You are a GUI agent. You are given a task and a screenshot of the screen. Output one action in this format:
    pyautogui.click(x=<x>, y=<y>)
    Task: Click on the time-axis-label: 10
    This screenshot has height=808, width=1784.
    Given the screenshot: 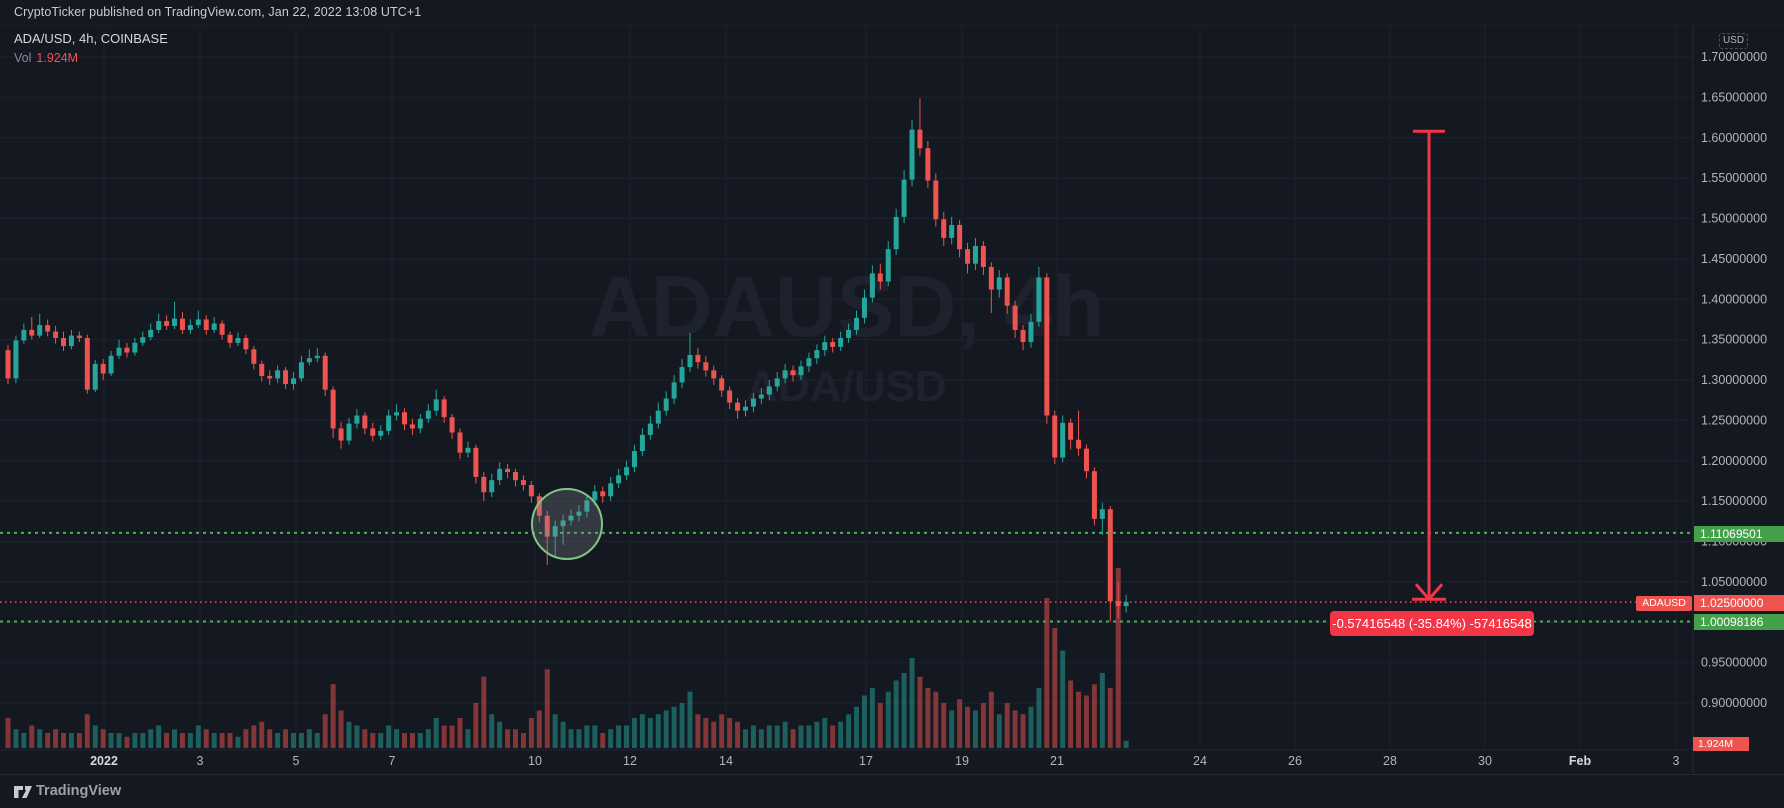 What is the action you would take?
    pyautogui.click(x=535, y=761)
    